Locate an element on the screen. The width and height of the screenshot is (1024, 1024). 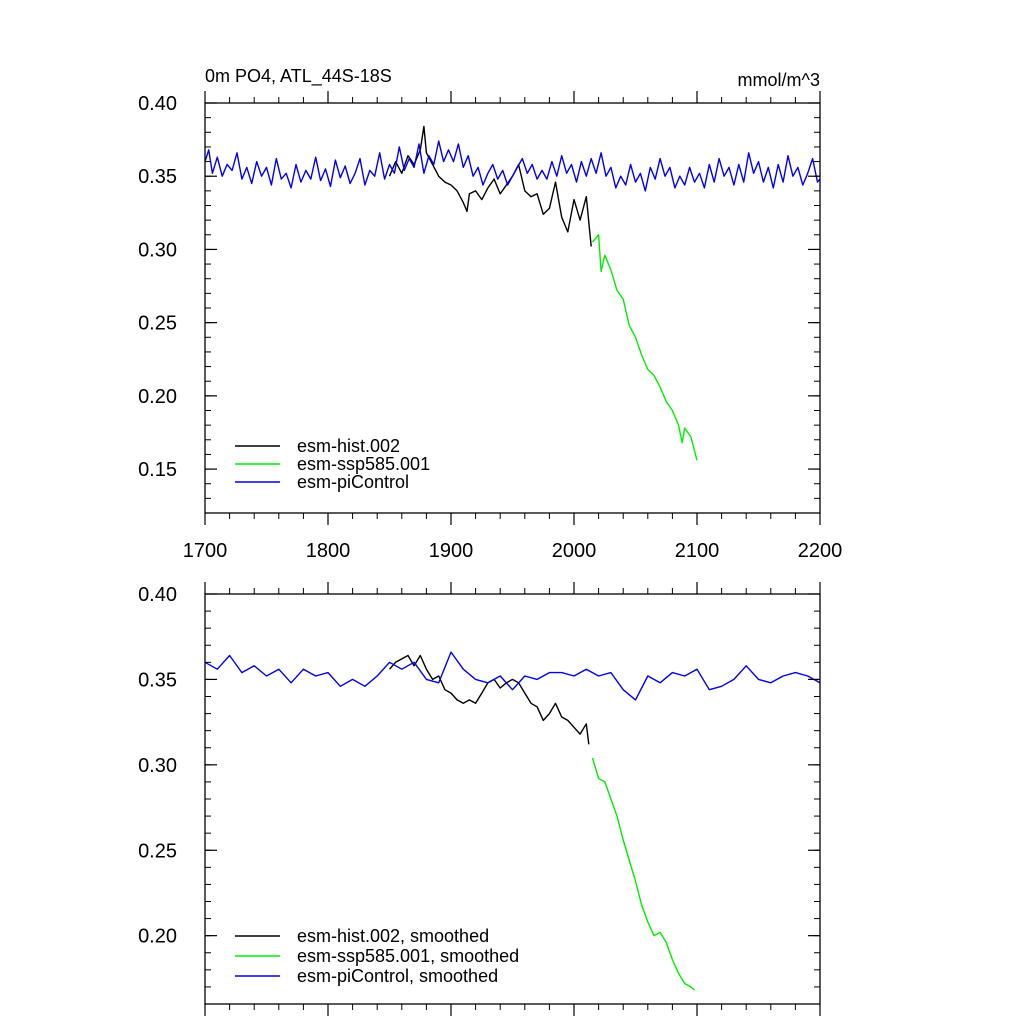
series-line-hist is located at coordinates (490, 186).